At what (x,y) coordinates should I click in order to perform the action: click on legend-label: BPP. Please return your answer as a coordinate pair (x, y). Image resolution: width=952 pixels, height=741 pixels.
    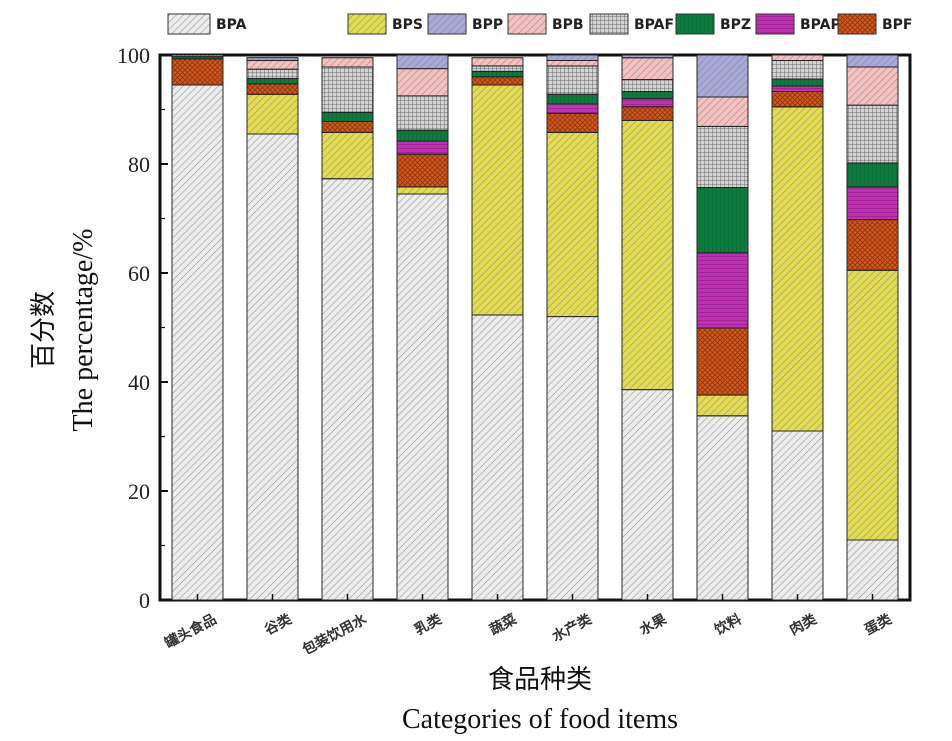
    Looking at the image, I should click on (487, 25).